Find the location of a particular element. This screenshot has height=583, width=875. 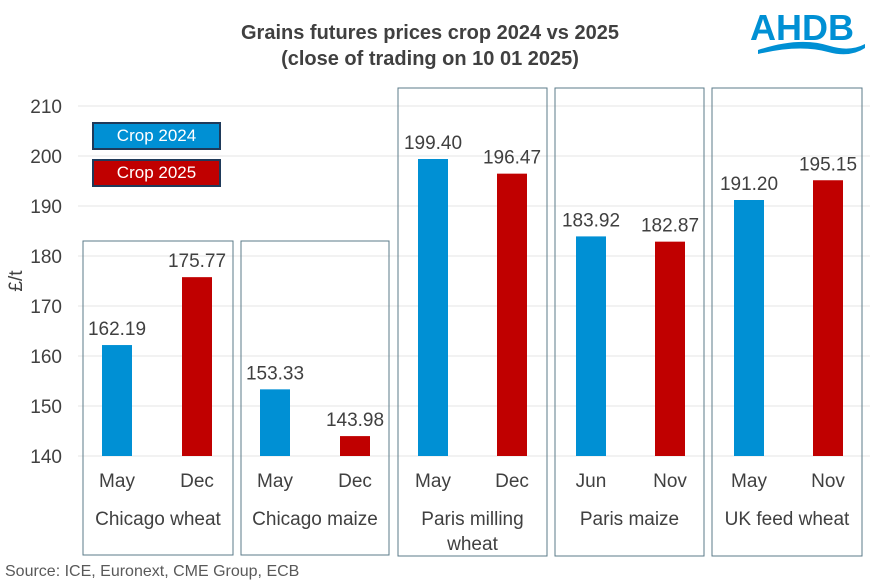

ahdb-logo: AHDB is located at coordinates (807, 31).